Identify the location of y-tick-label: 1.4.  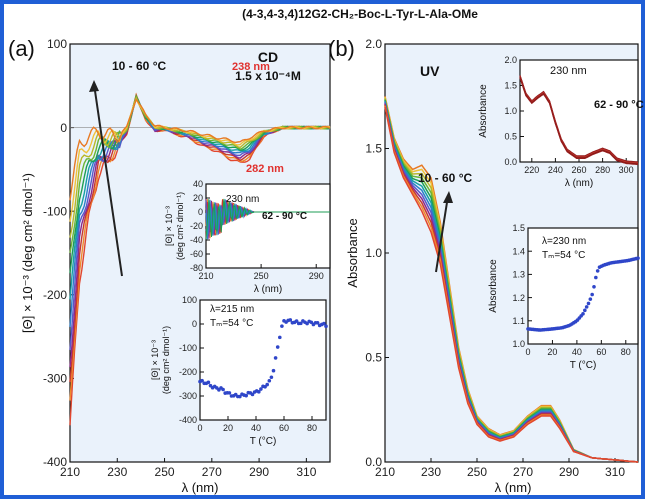
(518, 251).